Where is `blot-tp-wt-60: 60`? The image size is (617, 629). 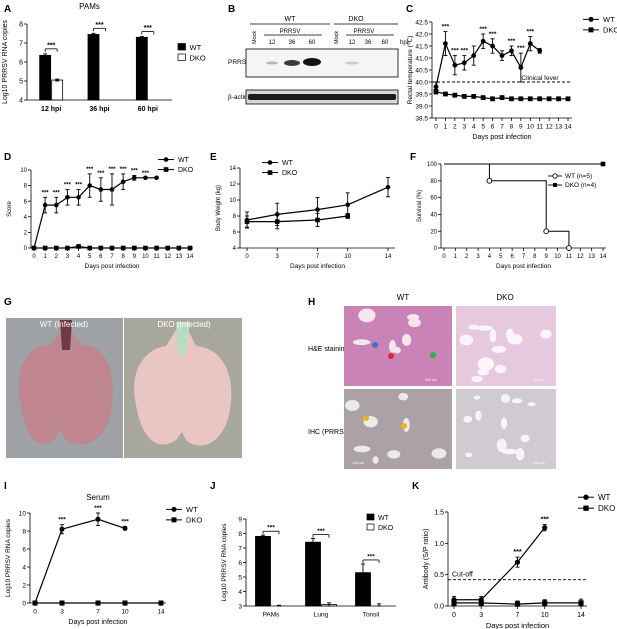
blot-tp-wt-60: 60 is located at coordinates (312, 43).